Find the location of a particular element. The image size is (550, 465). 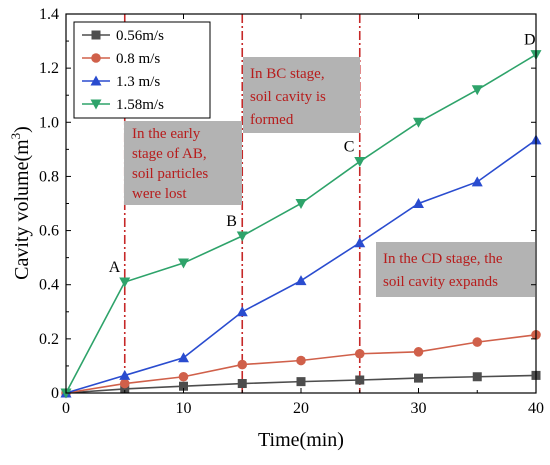

annotation-ab-line-1: In the early is located at coordinates (166, 134).